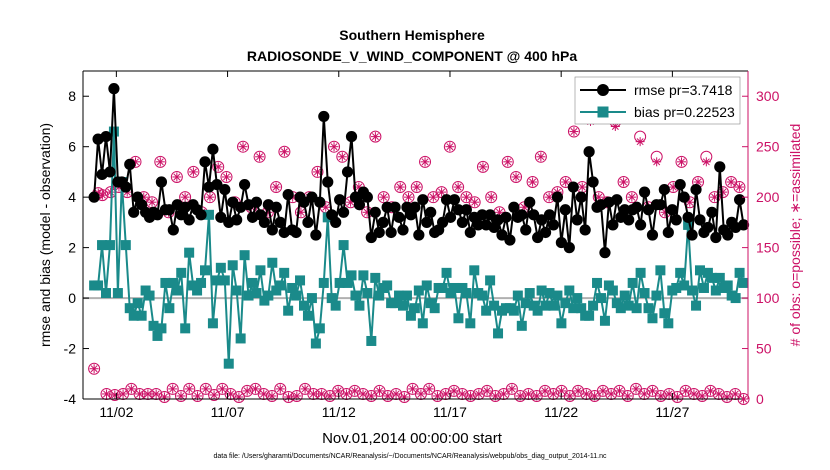 The image size is (830, 470). I want to click on x-tick-label: 11/22, so click(561, 412).